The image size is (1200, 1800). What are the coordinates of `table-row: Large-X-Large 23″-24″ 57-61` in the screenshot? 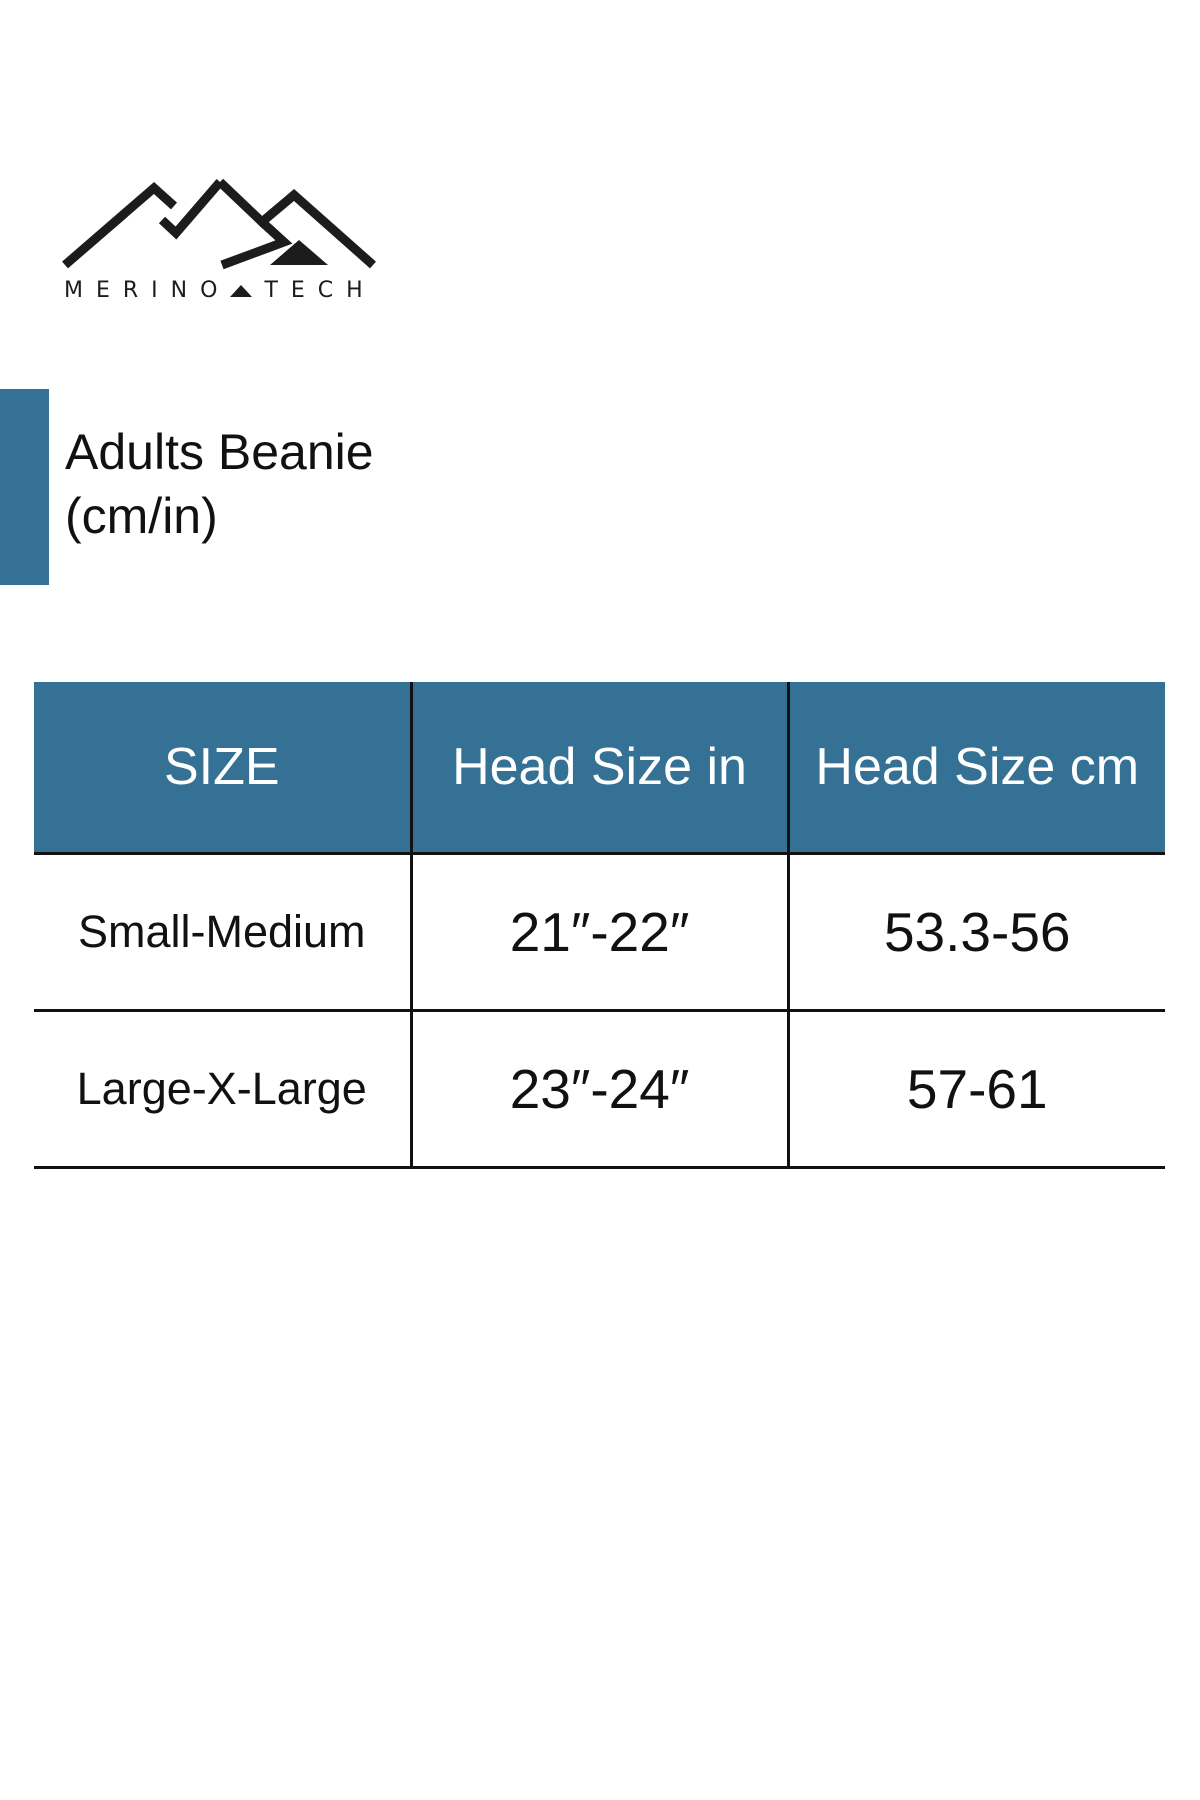 It's located at (599, 1089).